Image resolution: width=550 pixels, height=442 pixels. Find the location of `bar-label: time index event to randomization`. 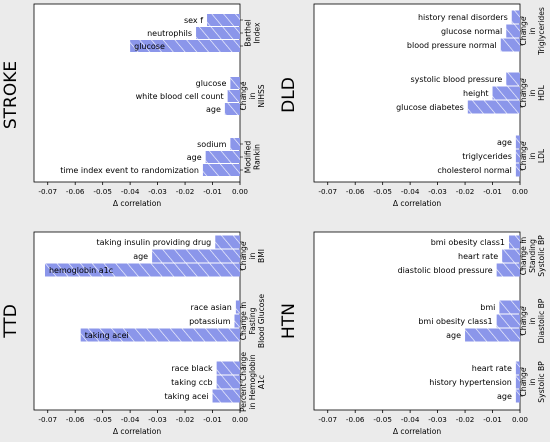

bar-label: time index event to randomization is located at coordinates (129, 170).